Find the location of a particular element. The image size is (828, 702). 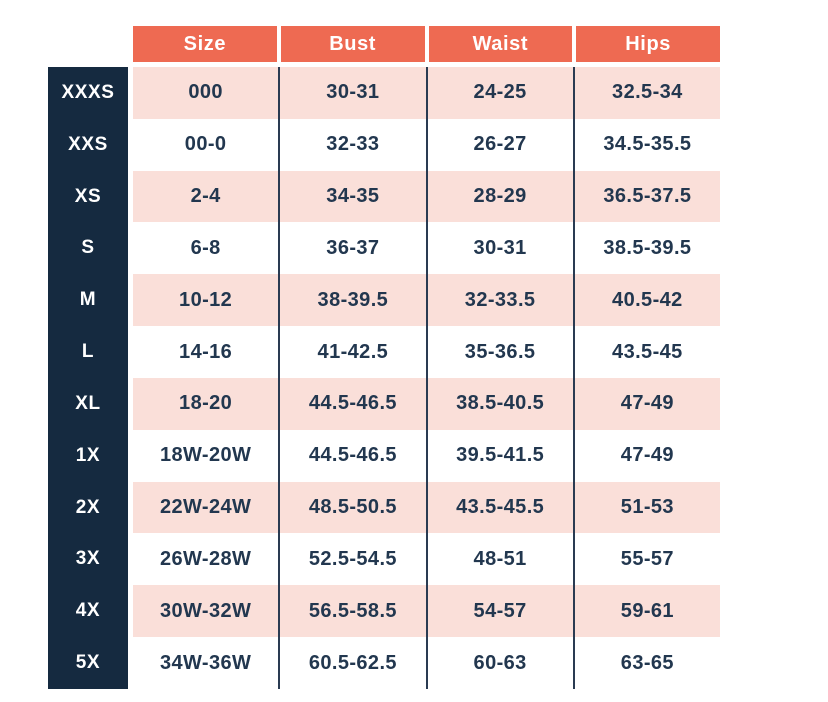

cell-hips: 34.5-35.5 is located at coordinates (647, 144).